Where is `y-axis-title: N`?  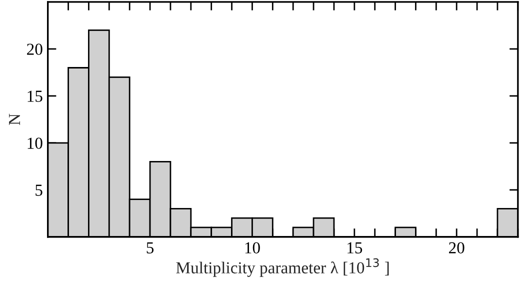 y-axis-title: N is located at coordinates (14, 119).